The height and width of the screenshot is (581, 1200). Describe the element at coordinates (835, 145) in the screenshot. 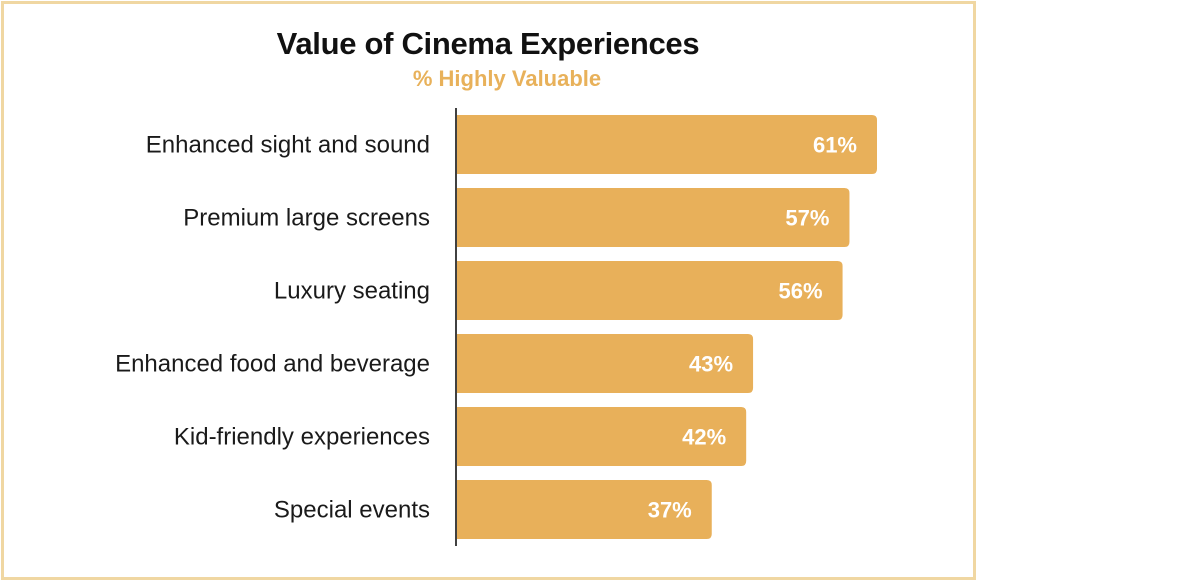

I see `data-label: 61%` at that location.